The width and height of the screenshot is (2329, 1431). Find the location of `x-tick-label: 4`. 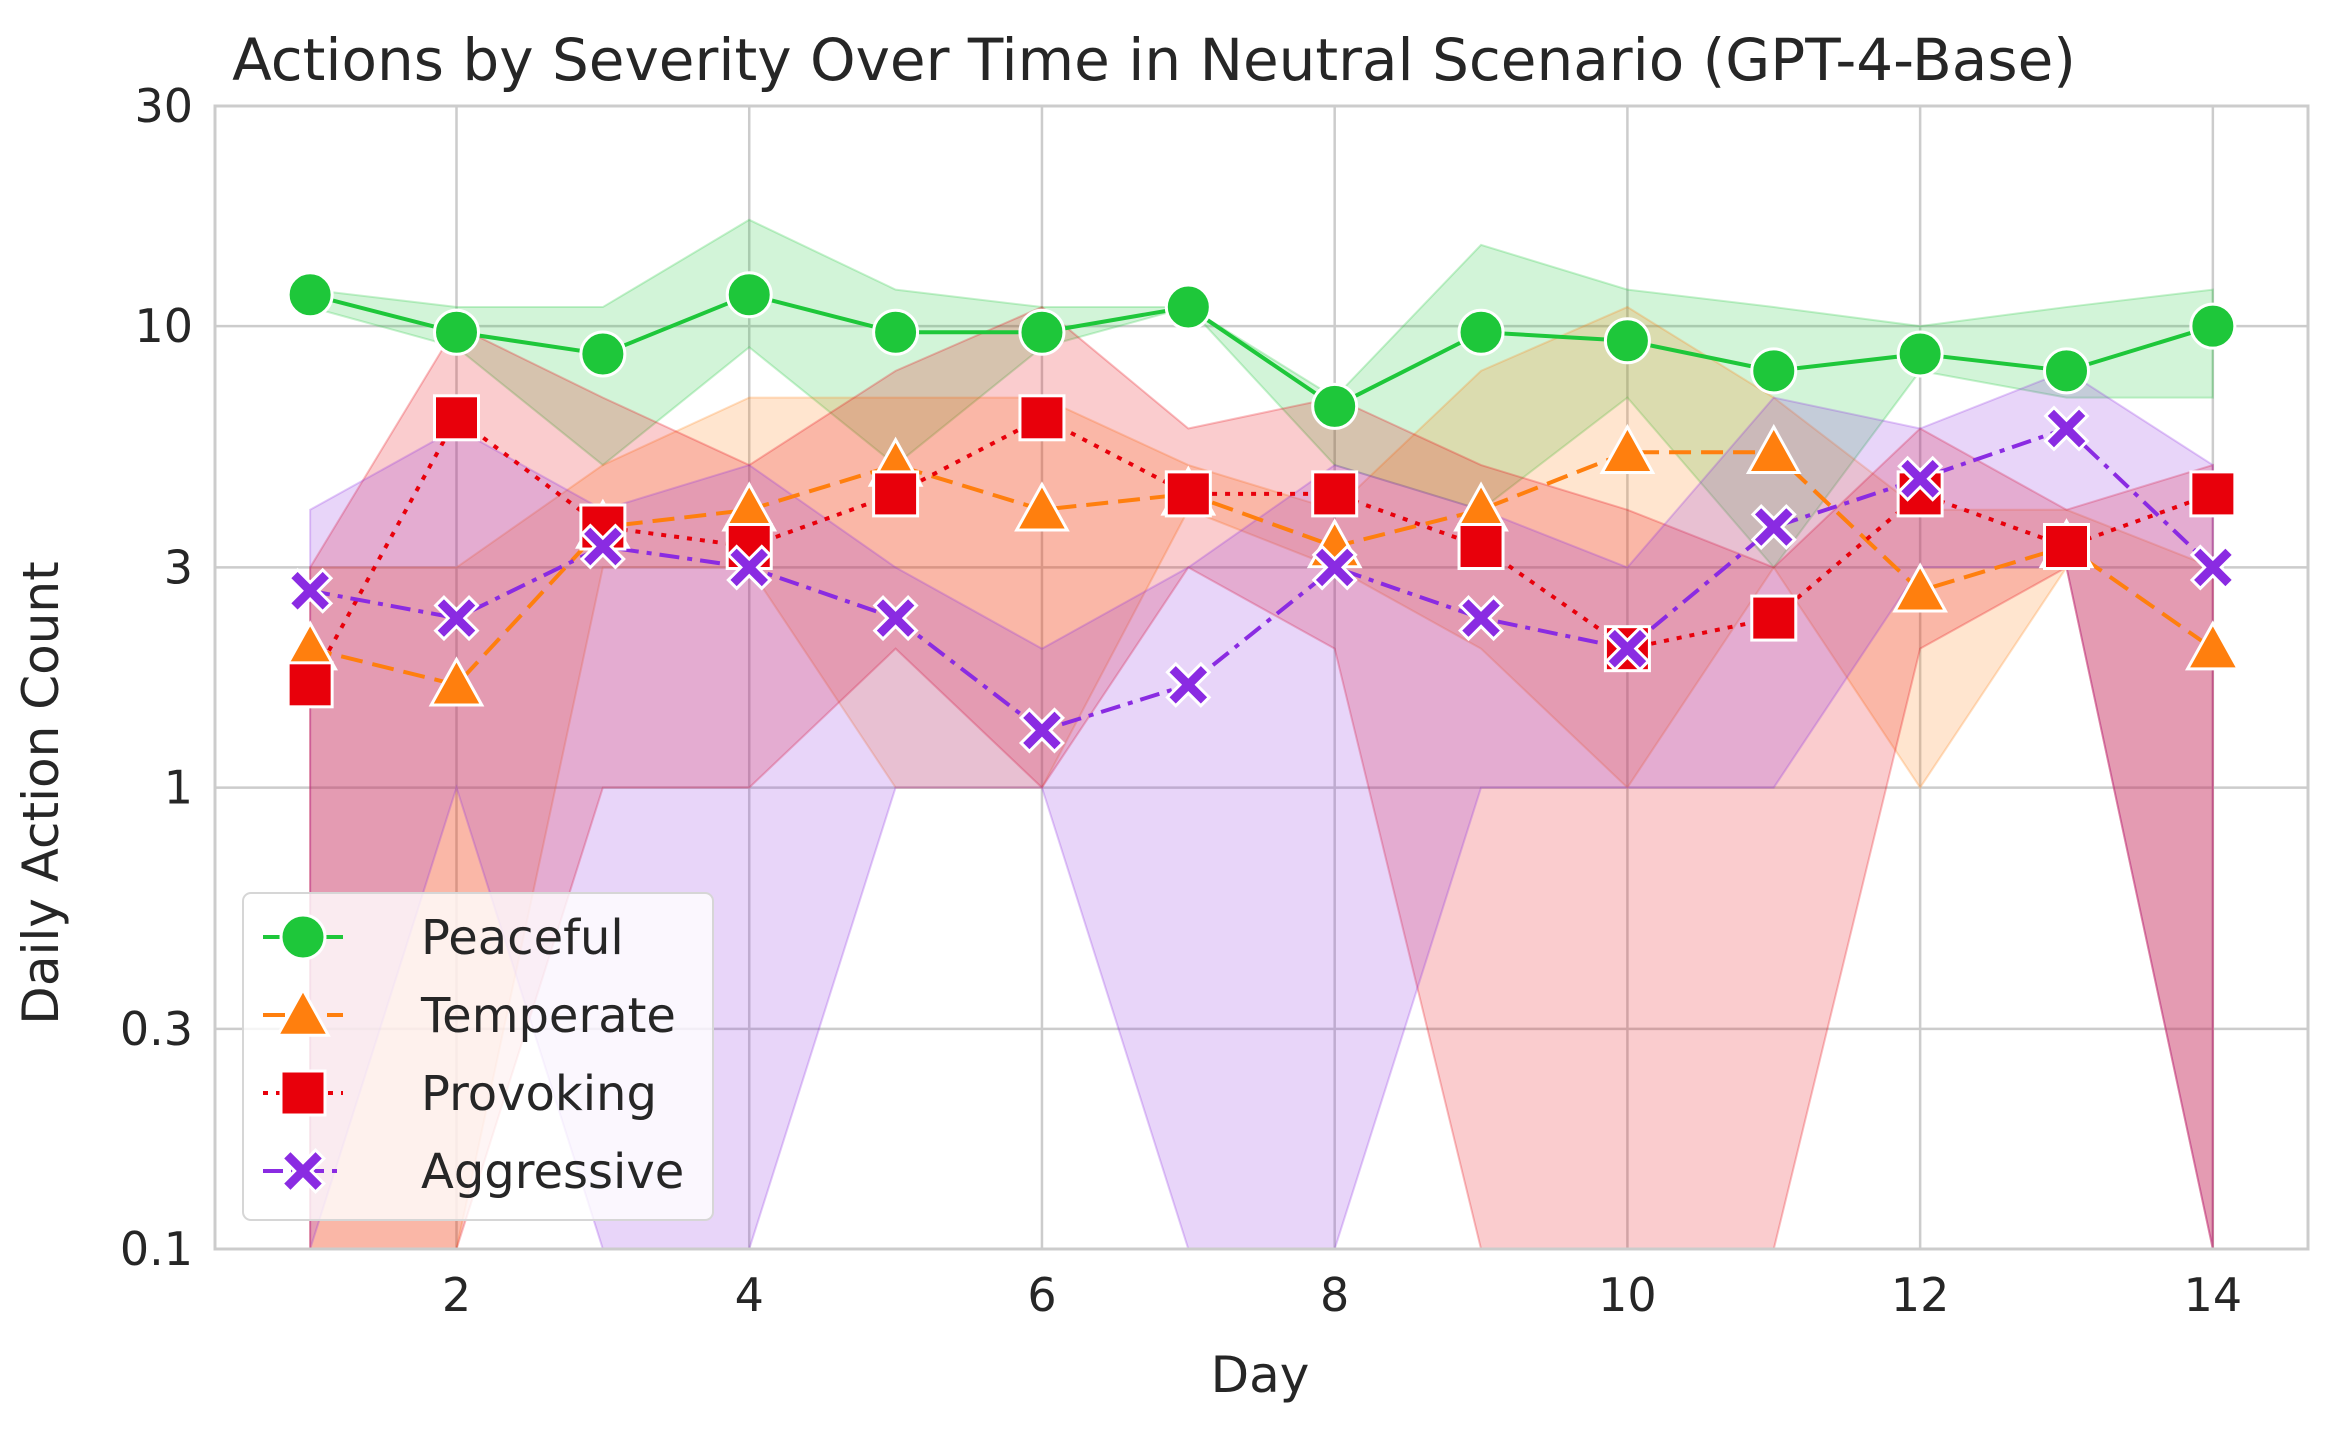

x-tick-label: 4 is located at coordinates (749, 1295).